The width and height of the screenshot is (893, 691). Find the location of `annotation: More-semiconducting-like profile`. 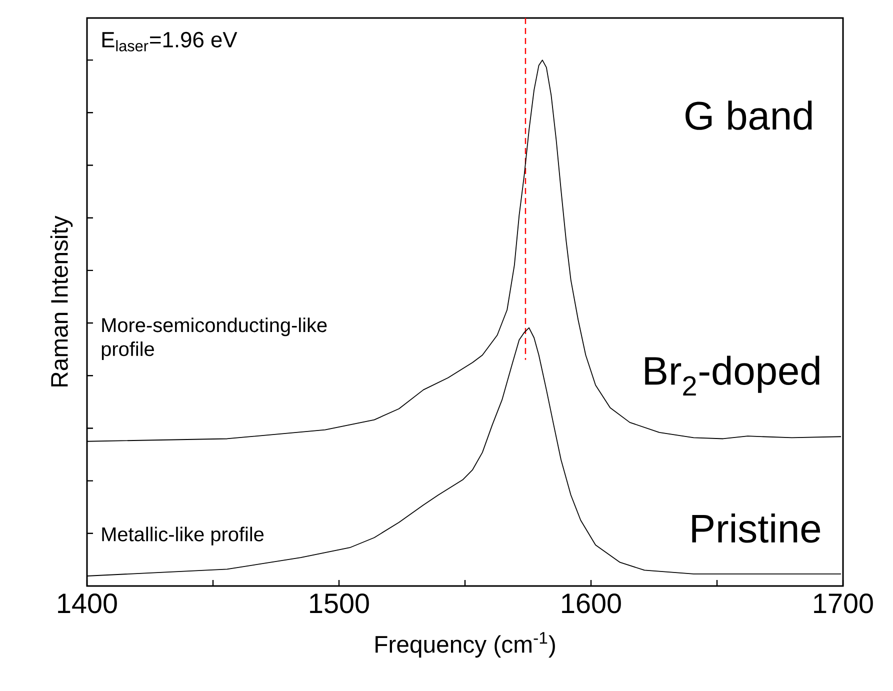

annotation: More-semiconducting-like profile is located at coordinates (214, 339).